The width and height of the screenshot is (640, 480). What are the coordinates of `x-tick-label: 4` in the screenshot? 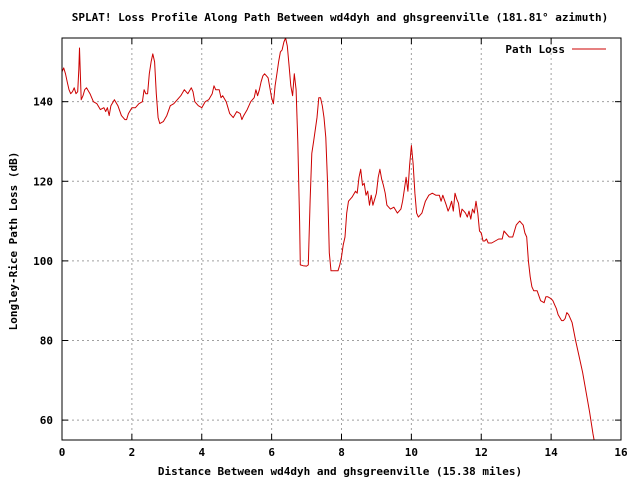 It's located at (201, 452).